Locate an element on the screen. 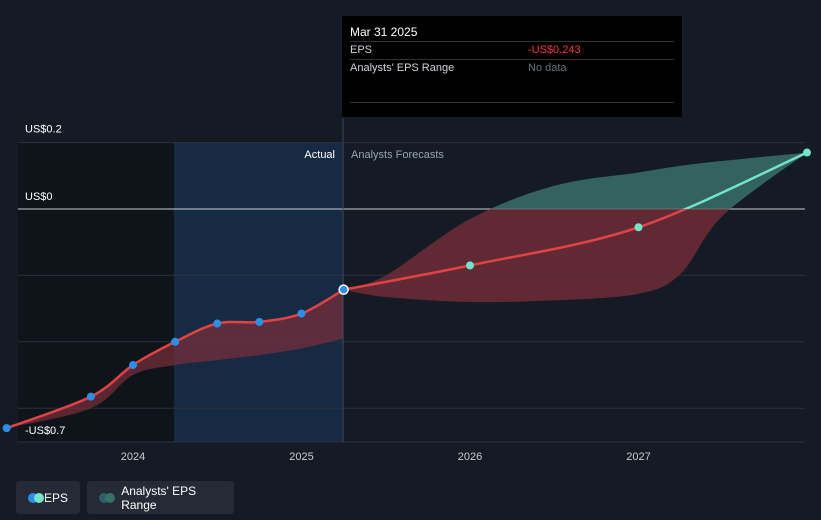  y-tick-label: -US$0.7 is located at coordinates (45, 431).